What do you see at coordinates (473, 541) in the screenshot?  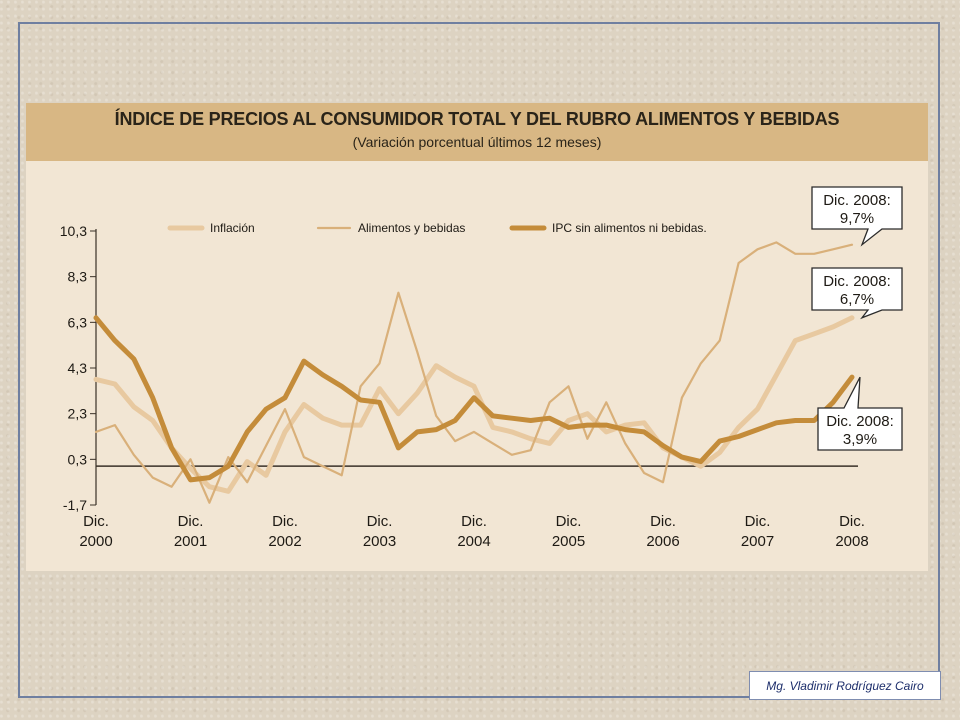 I see `x-tick-label-line2: 2004` at bounding box center [473, 541].